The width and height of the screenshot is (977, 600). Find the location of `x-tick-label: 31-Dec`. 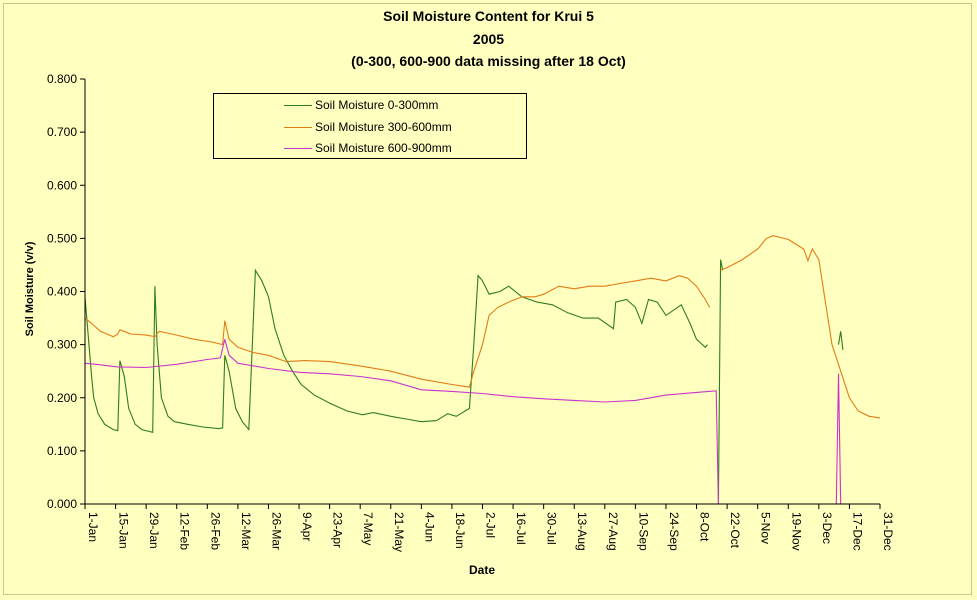

x-tick-label: 31-Dec is located at coordinates (888, 531).